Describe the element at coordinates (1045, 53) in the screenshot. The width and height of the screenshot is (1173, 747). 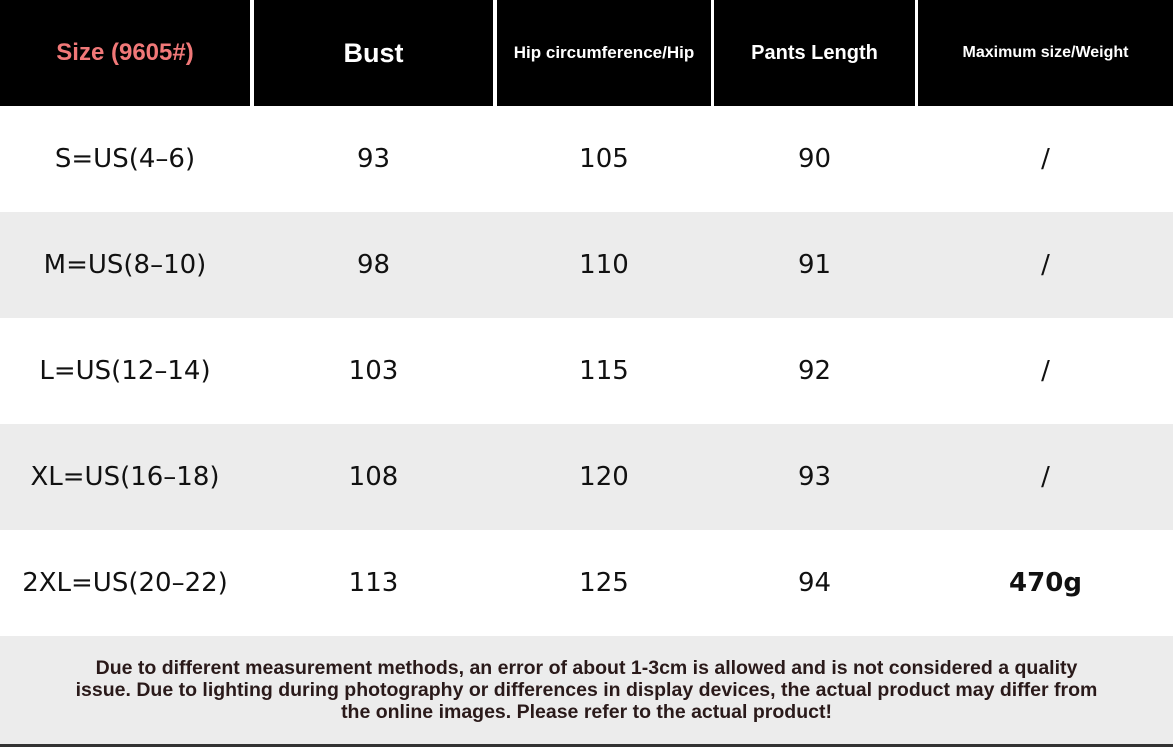
I see `header-cell: Maximum size/Weight` at that location.